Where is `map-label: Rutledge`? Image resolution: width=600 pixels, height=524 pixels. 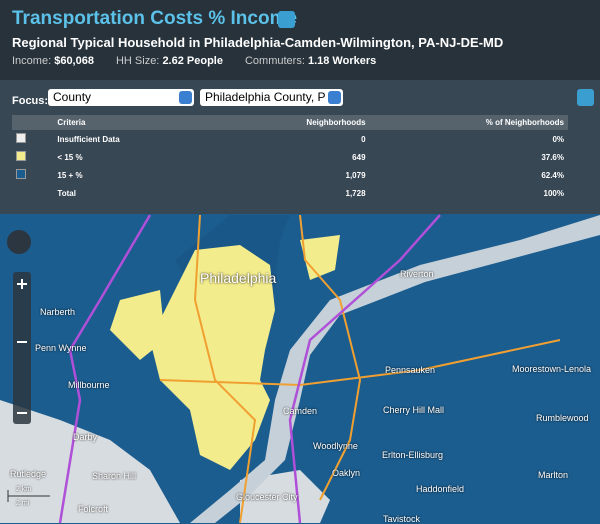
map-label: Rutledge is located at coordinates (28, 474).